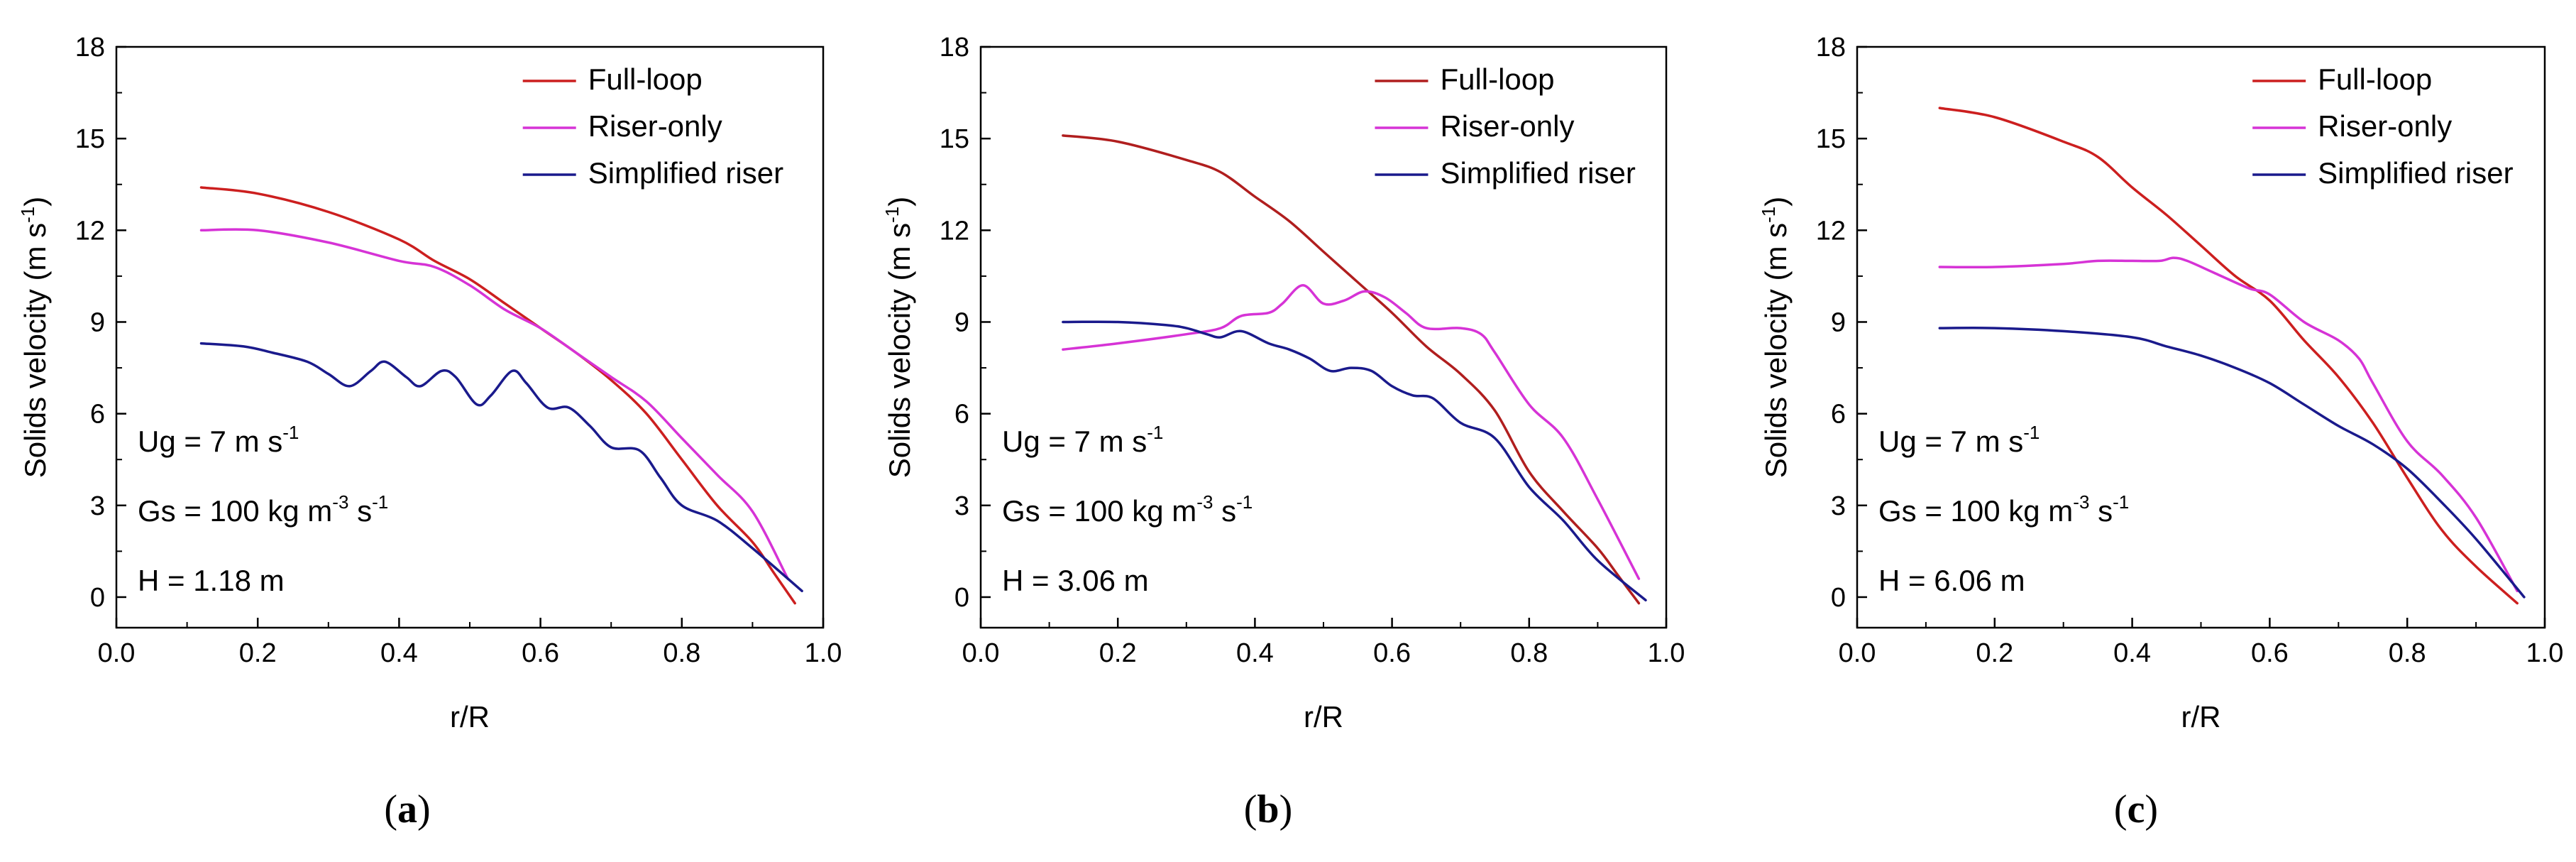 The image size is (2576, 862). Describe the element at coordinates (1118, 653) in the screenshot. I see `x-tick-label: 0.2` at that location.